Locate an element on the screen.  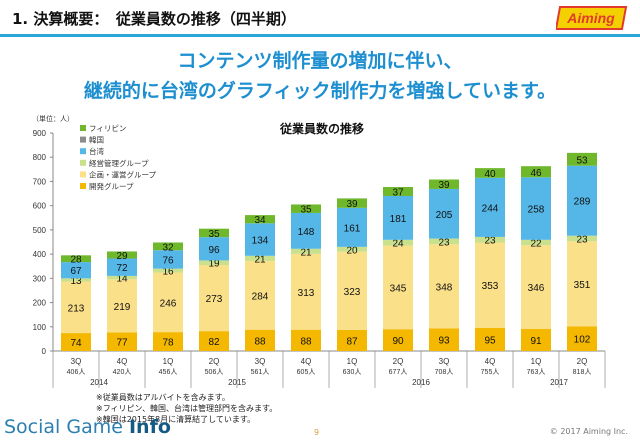
data-label: 181 is located at coordinates (398, 219).